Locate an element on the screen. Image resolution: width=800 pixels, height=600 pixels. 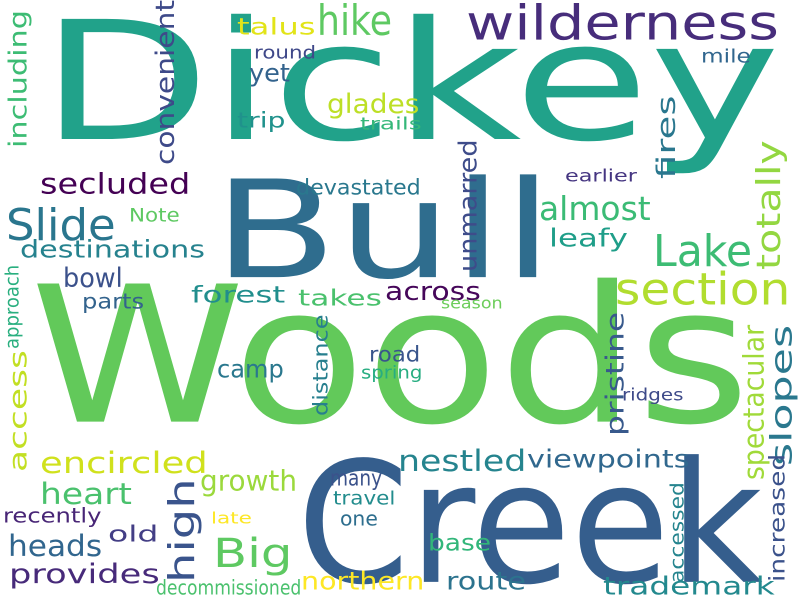
word-wilderness: wilderness is located at coordinates (622, 26).